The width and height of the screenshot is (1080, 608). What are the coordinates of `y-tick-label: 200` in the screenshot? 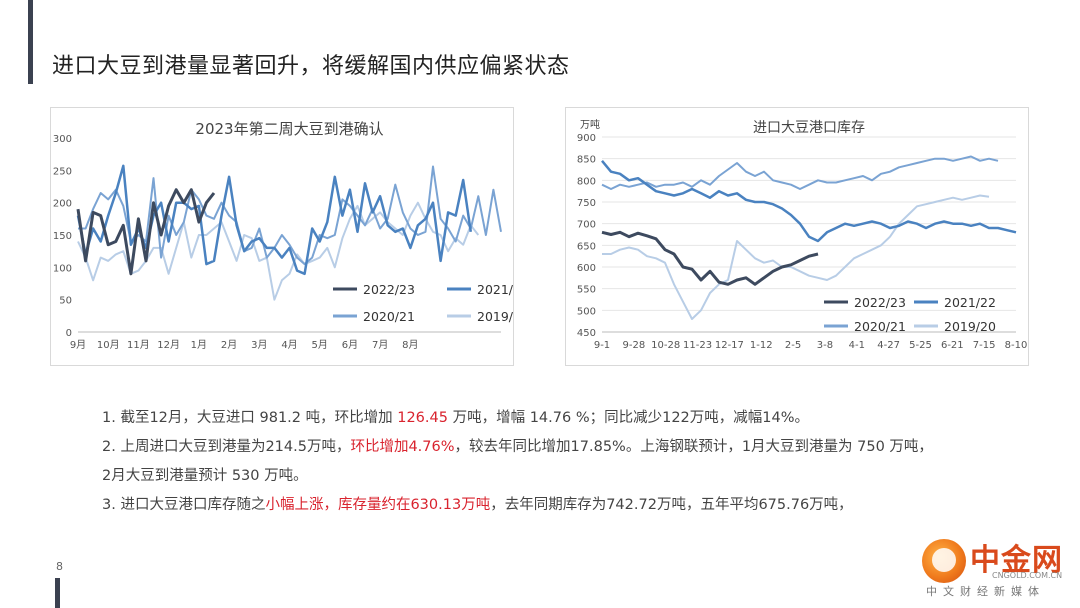 It's located at (62, 204).